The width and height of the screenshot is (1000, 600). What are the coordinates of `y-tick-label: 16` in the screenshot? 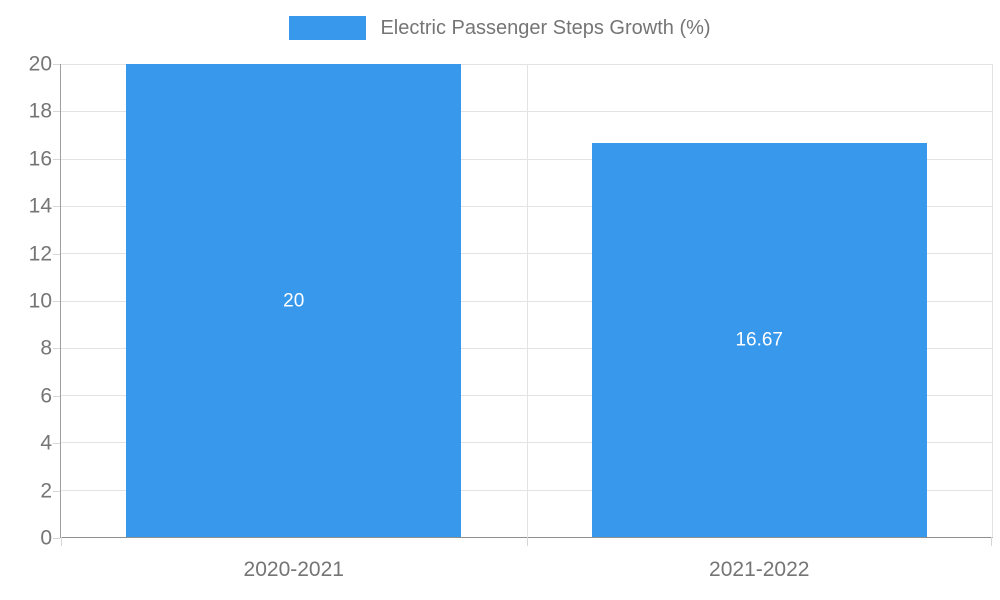 It's located at (40, 159).